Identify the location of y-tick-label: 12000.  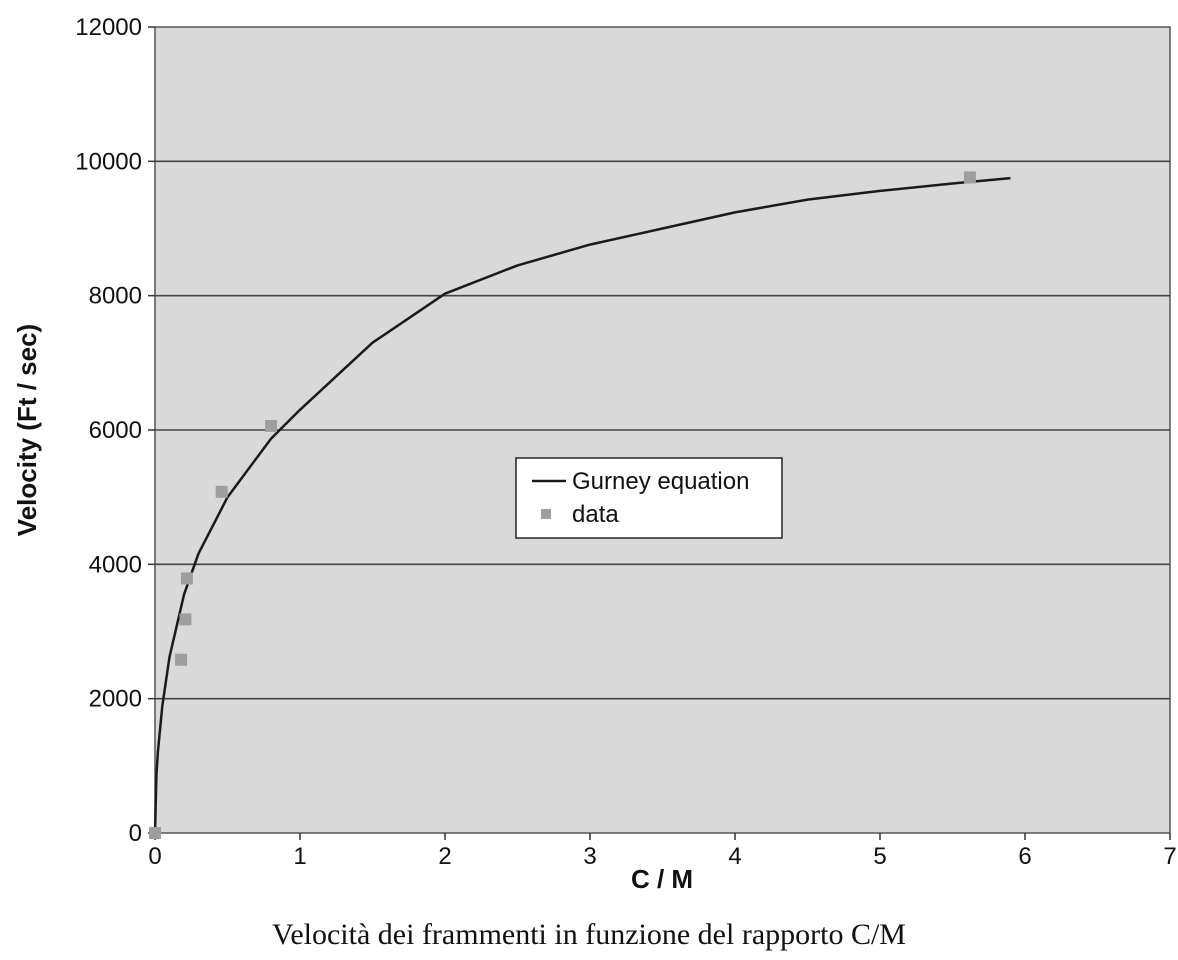
(108, 27).